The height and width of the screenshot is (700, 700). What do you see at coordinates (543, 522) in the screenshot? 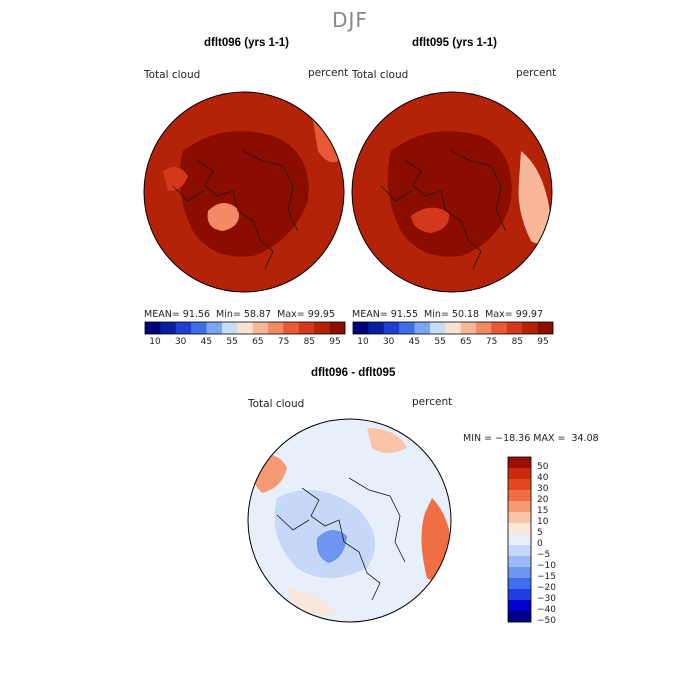
I see `panel-3-colorbar-tick-label: 10` at bounding box center [543, 522].